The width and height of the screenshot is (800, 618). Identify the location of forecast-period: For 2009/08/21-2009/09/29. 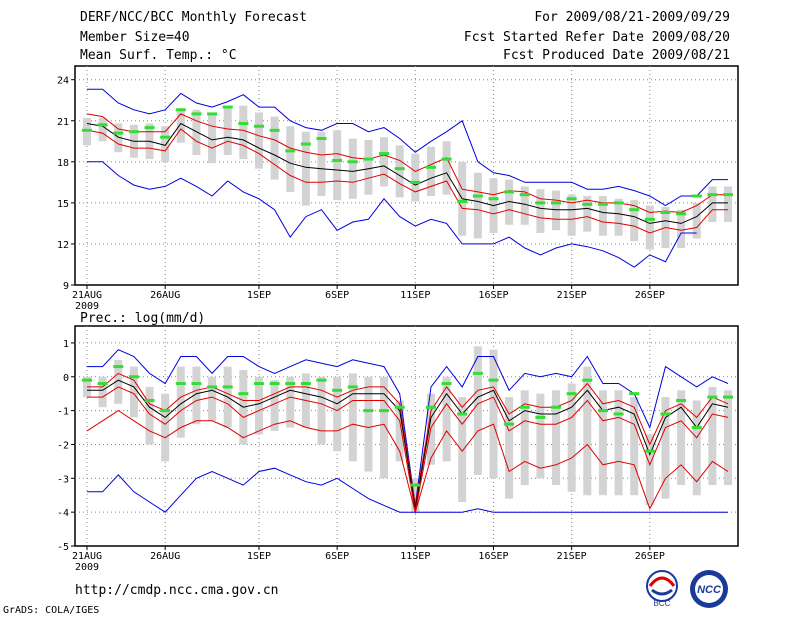
(632, 17).